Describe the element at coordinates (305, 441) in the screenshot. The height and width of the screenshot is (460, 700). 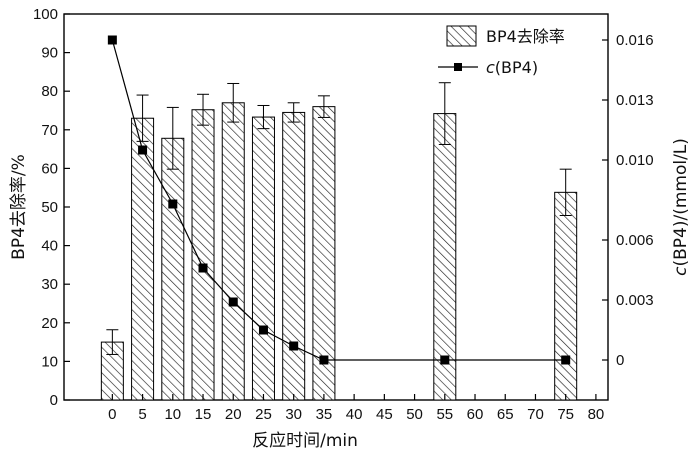
I see `x-axis-title: 反应时间/min` at that location.